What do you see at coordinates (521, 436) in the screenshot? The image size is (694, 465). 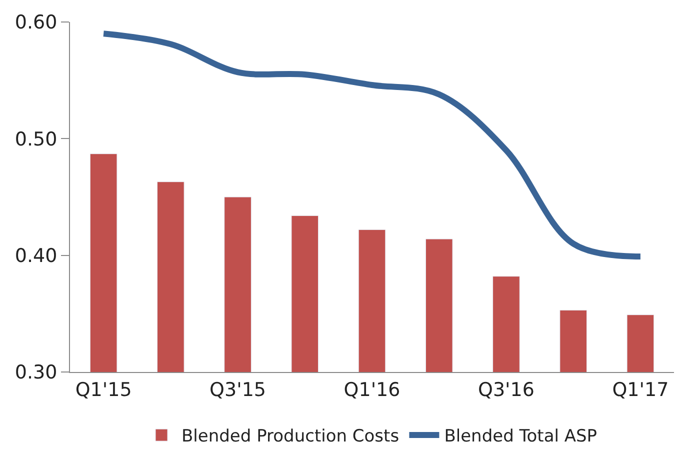 I see `legend-label: Blended Total ASP` at bounding box center [521, 436].